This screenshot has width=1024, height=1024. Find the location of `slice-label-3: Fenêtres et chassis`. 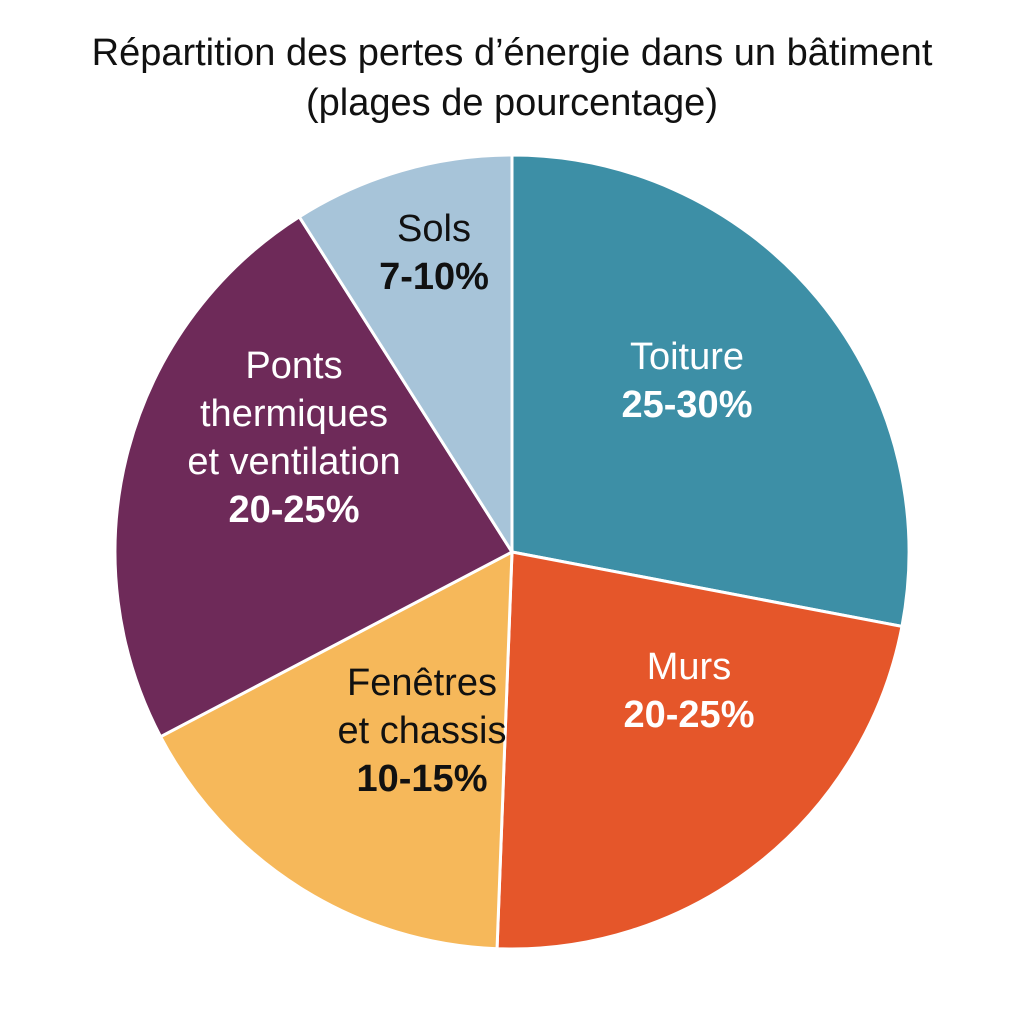

slice-label-3: Fenêtres et chassis is located at coordinates (422, 707).